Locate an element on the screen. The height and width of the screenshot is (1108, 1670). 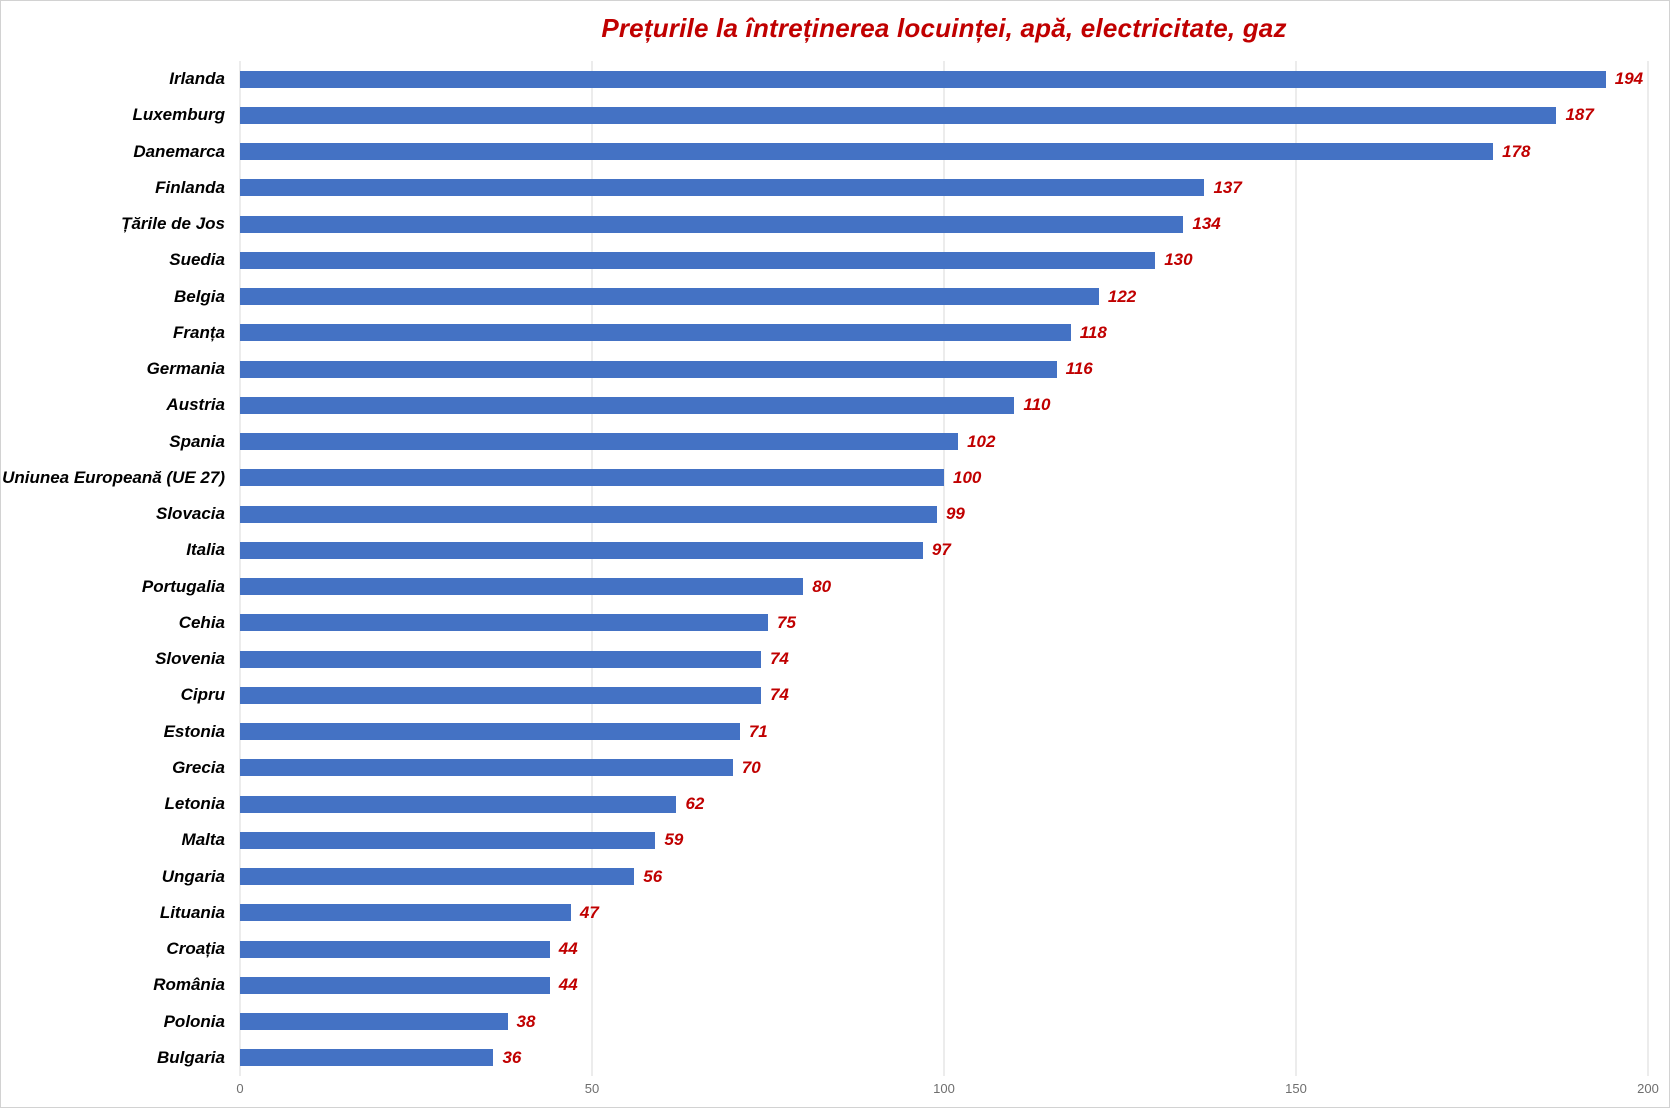
bar-track: 102 is located at coordinates (944, 441).